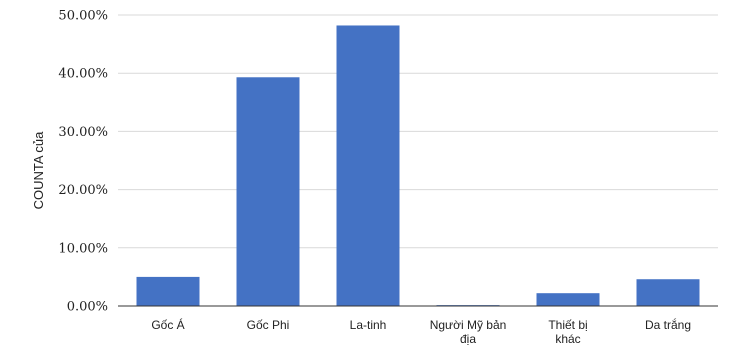 This screenshot has height=346, width=732. What do you see at coordinates (83, 190) in the screenshot?
I see `y-tick-label: 20.00%` at bounding box center [83, 190].